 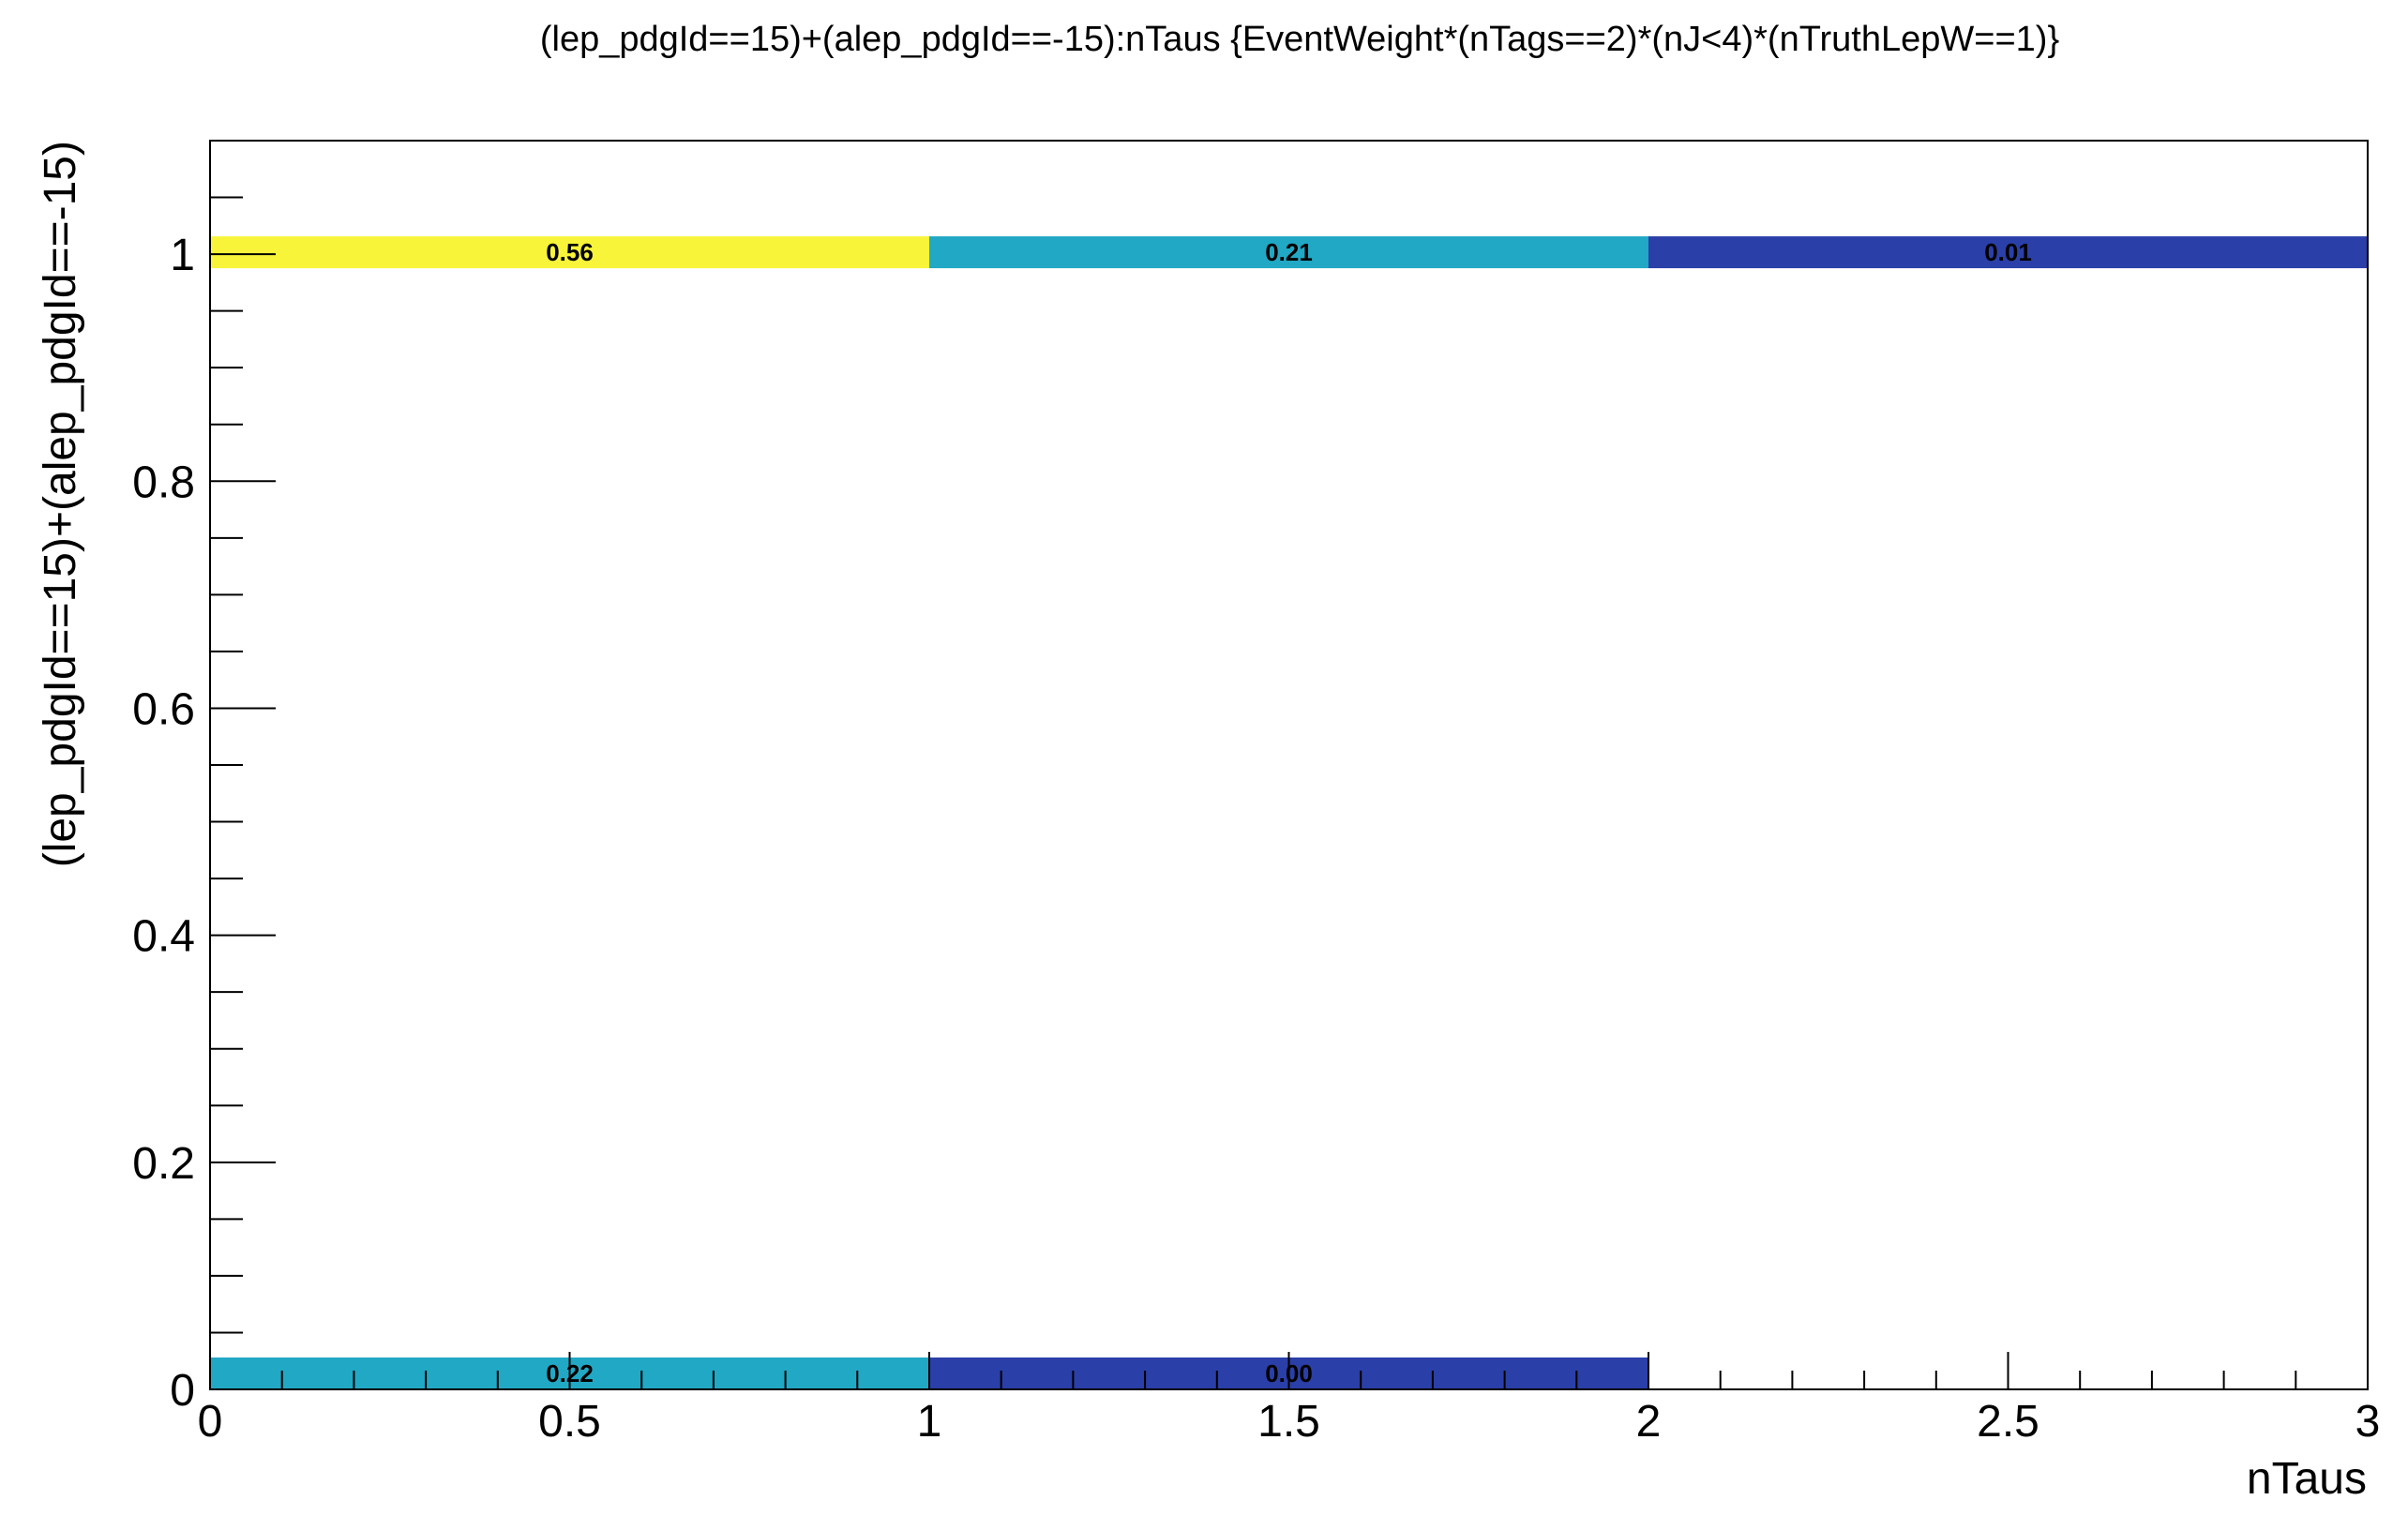 I want to click on y-tick-label-4: 0.8, so click(x=163, y=482).